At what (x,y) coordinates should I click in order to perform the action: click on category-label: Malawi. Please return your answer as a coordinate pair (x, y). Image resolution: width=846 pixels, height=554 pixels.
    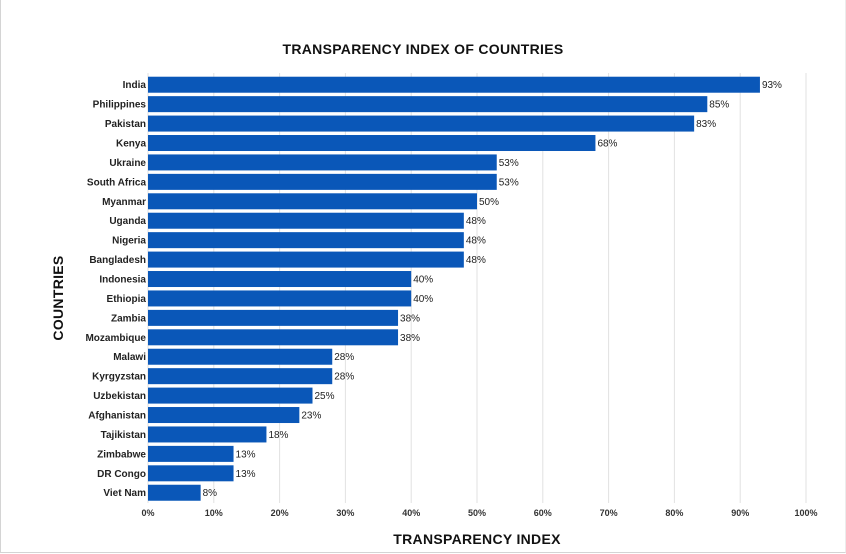
    Looking at the image, I should click on (129, 357).